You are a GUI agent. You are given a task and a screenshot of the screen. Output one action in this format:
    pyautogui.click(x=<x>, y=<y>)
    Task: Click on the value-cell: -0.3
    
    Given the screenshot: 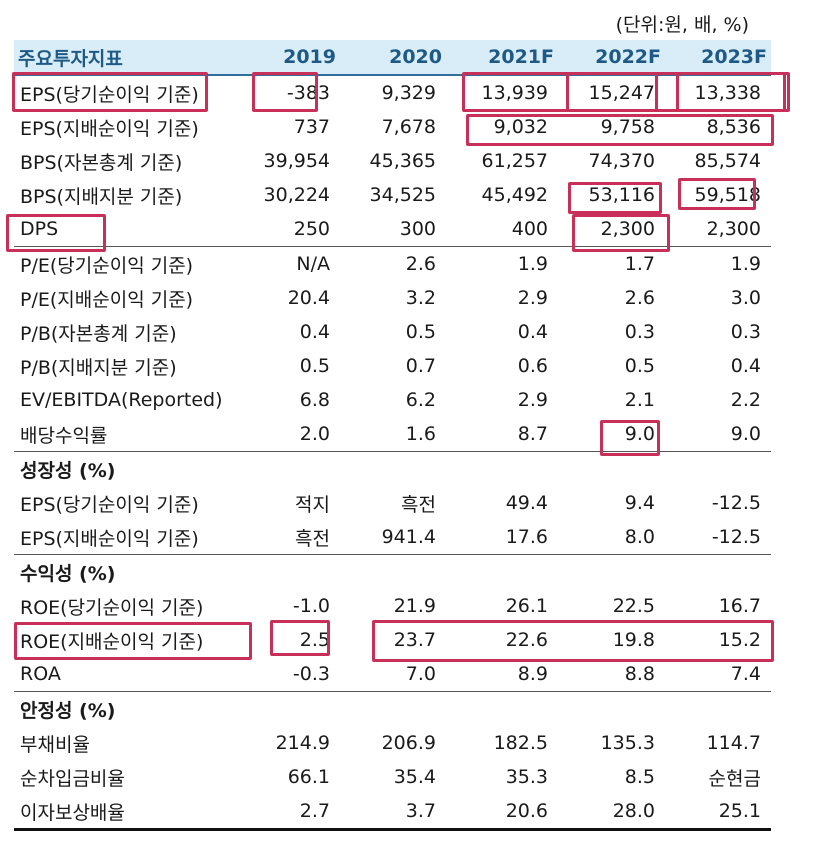 What is the action you would take?
    pyautogui.click(x=311, y=674)
    